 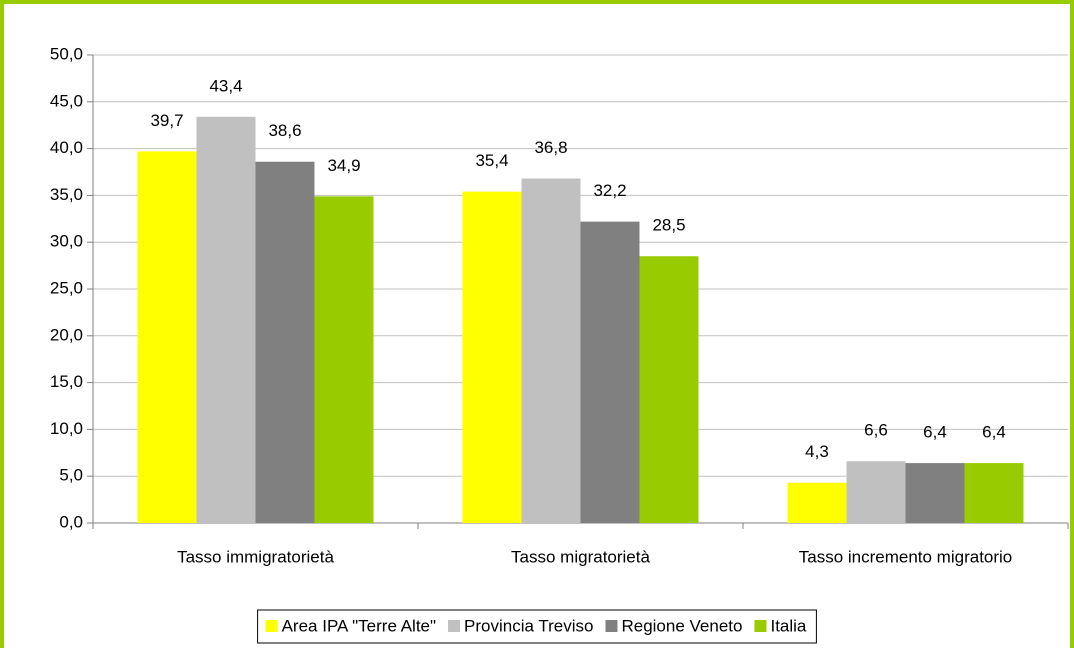 What do you see at coordinates (255, 556) in the screenshot?
I see `x-tick-label: Tasso immigratorietà` at bounding box center [255, 556].